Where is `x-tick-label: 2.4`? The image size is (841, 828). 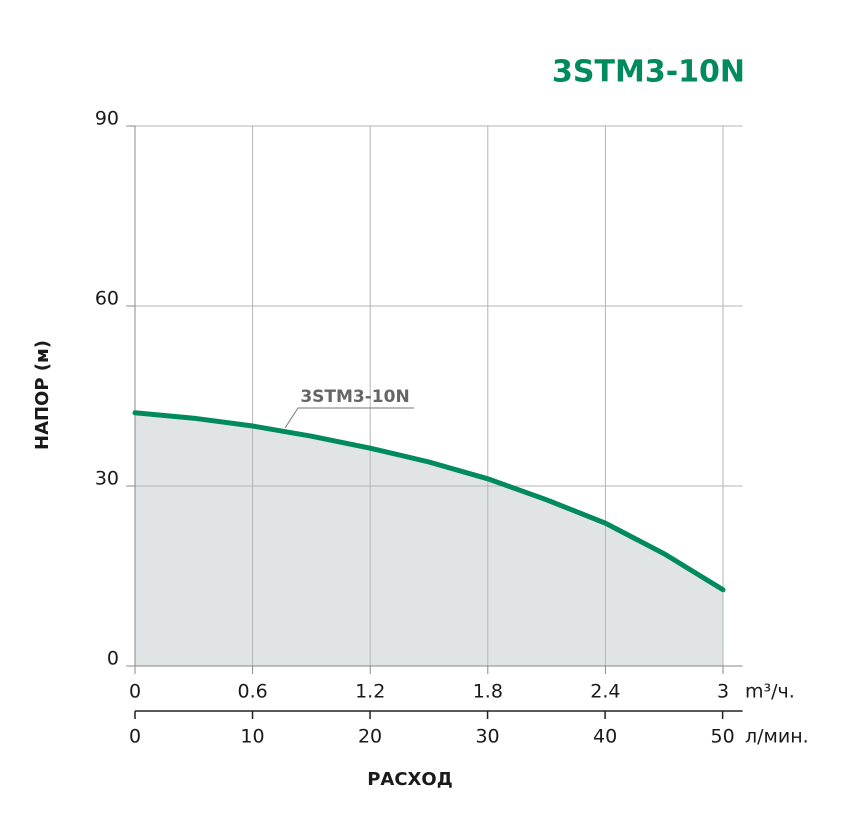 x-tick-label: 2.4 is located at coordinates (605, 692).